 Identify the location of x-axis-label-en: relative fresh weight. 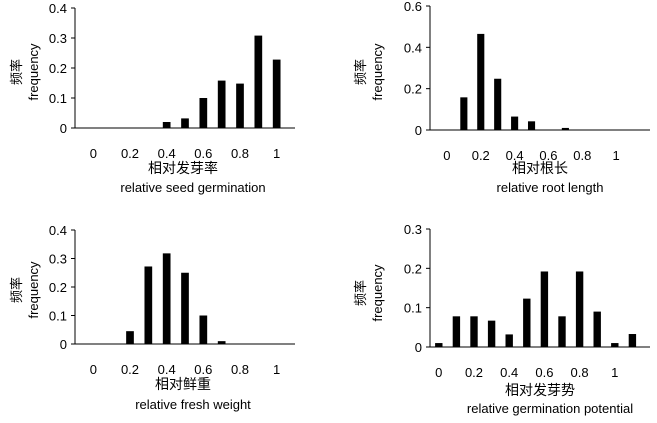
(193, 404).